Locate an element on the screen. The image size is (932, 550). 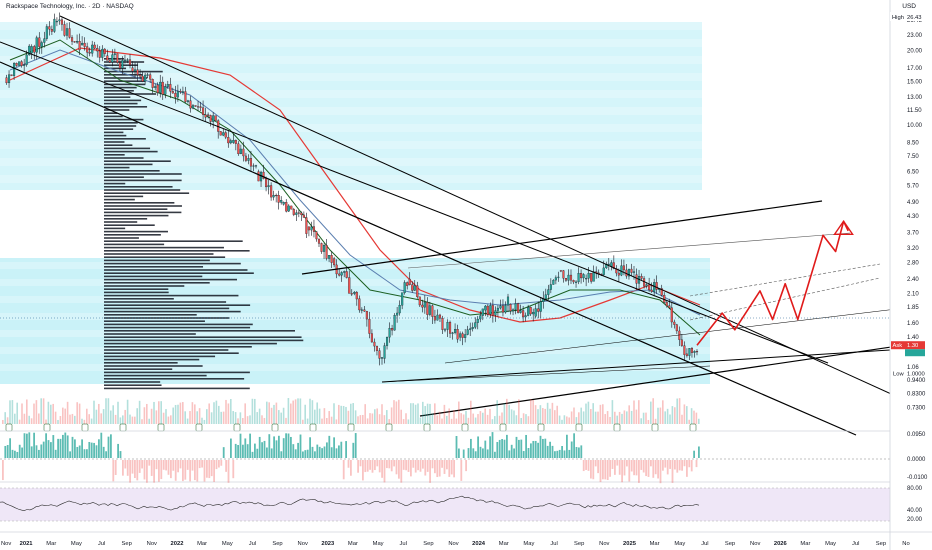
price-axis-bg is located at coordinates (911, 275).